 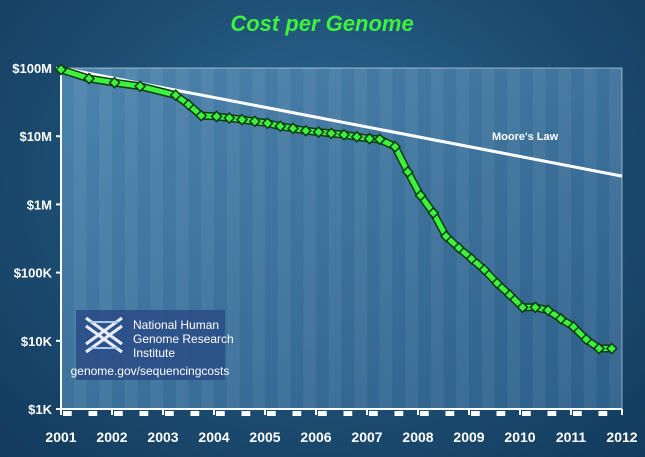 What do you see at coordinates (366, 437) in the screenshot?
I see `x-tick-label: 2007` at bounding box center [366, 437].